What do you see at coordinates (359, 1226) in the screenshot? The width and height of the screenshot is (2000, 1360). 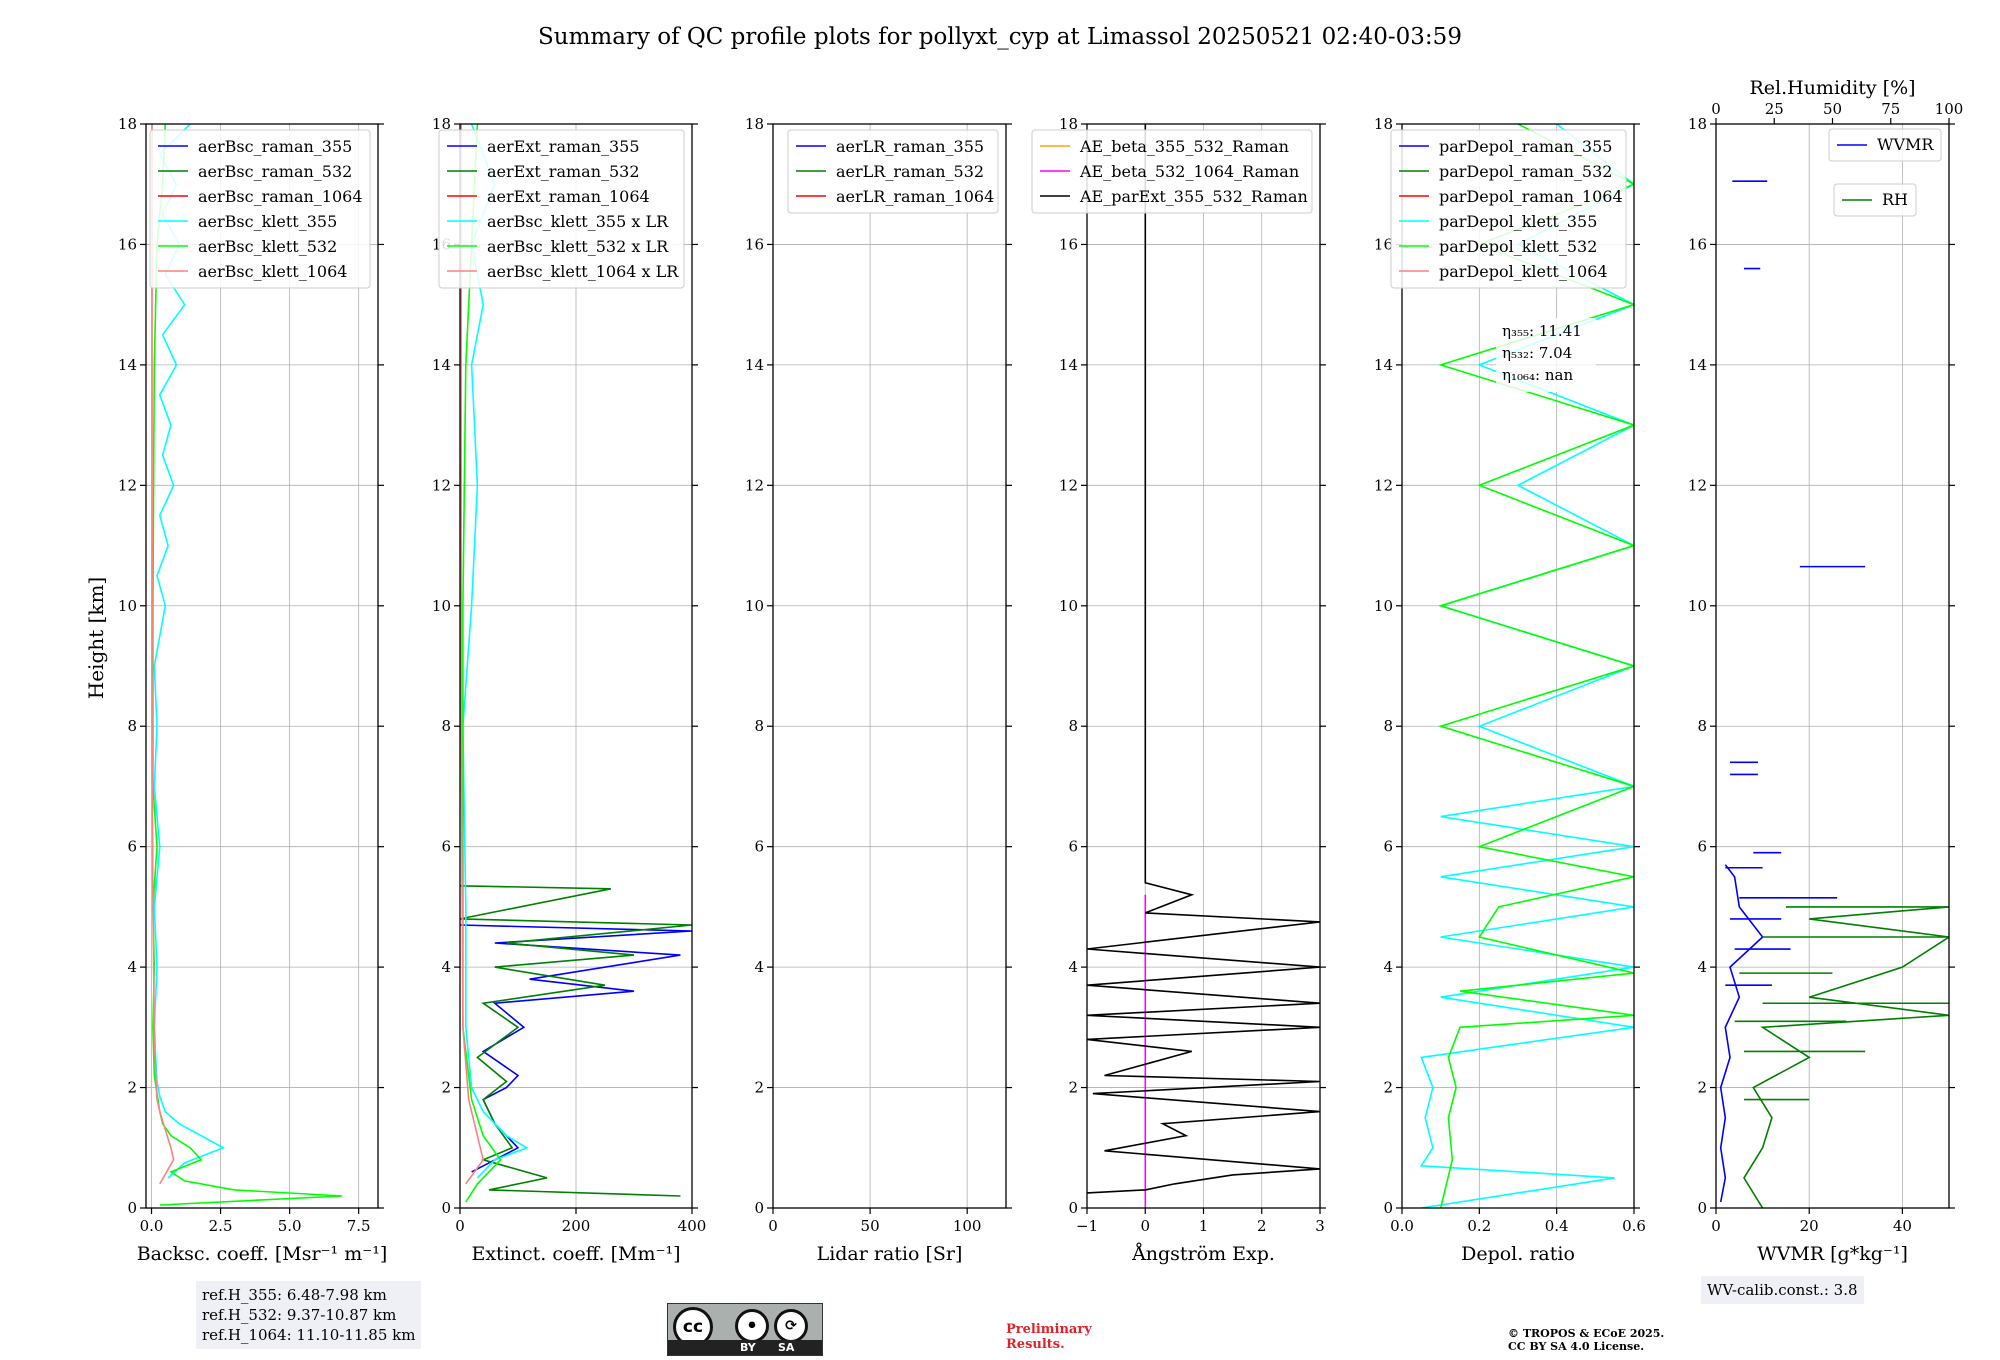 I see `x-tick-label: 7.5` at bounding box center [359, 1226].